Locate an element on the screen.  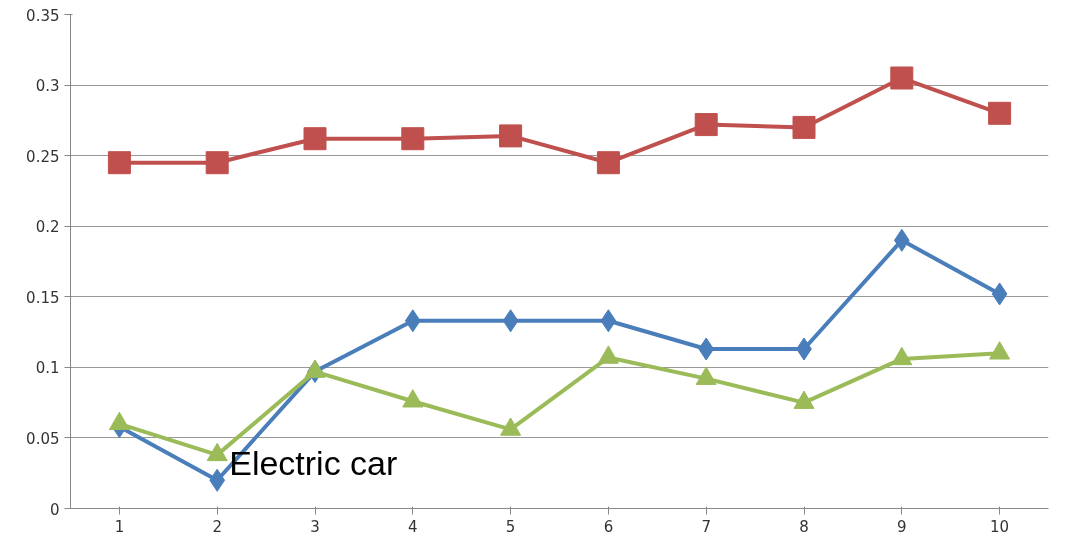
x-tick-label: 5 is located at coordinates (510, 526).